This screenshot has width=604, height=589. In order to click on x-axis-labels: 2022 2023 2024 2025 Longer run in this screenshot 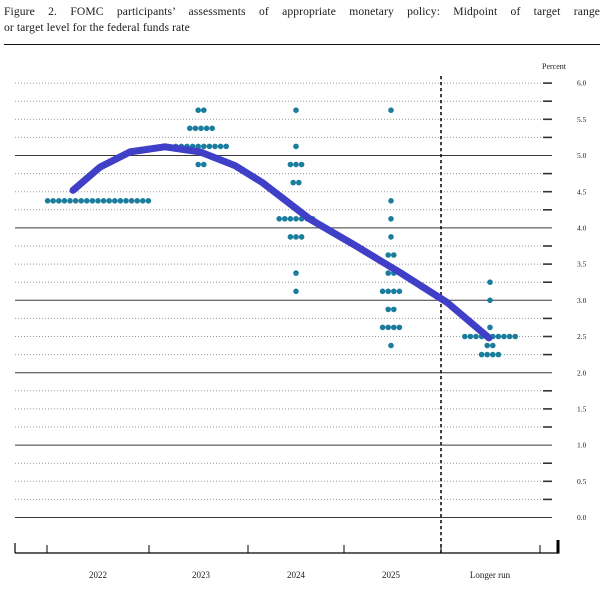, I will do `click(300, 575)`.